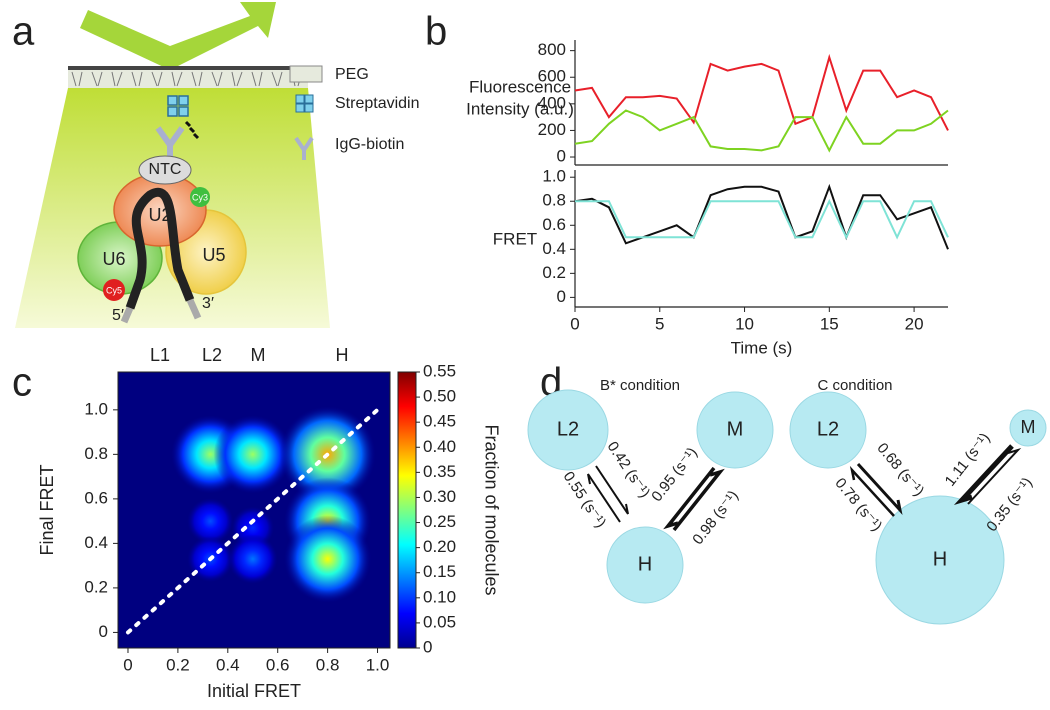 The height and width of the screenshot is (710, 1050). What do you see at coordinates (439, 496) in the screenshot?
I see `colorbar-tick-label: 0.30` at bounding box center [439, 496].